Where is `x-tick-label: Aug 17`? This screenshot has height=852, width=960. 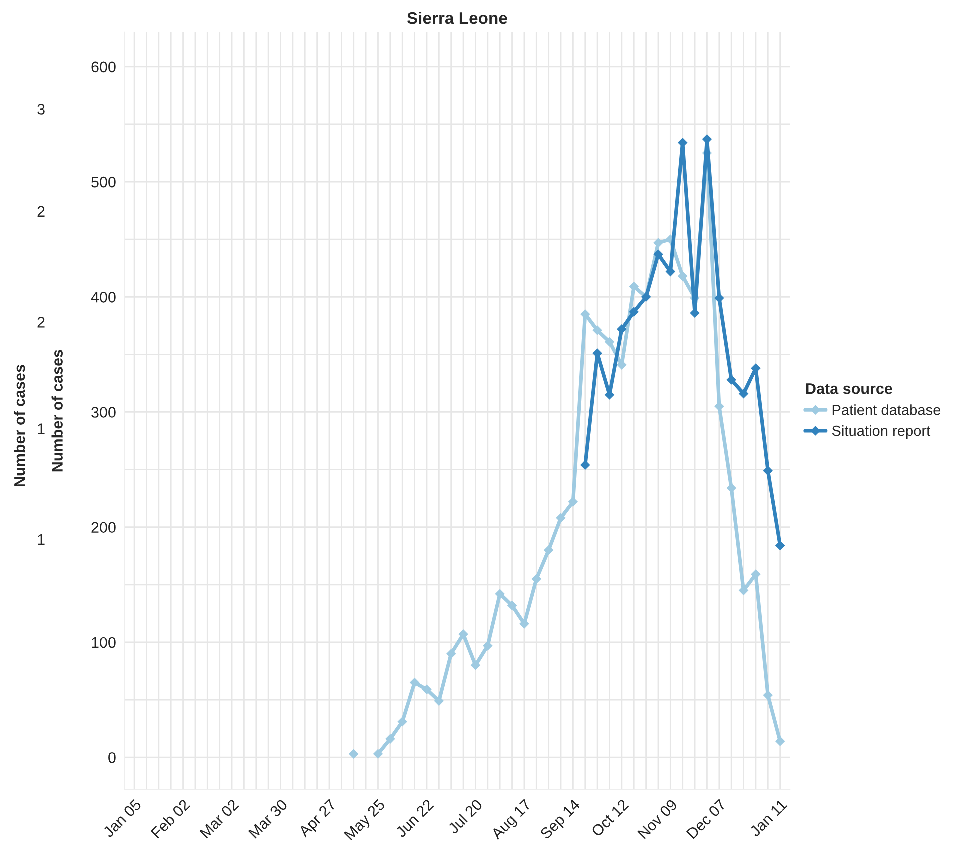
x-tick-label: Aug 17 is located at coordinates (512, 820).